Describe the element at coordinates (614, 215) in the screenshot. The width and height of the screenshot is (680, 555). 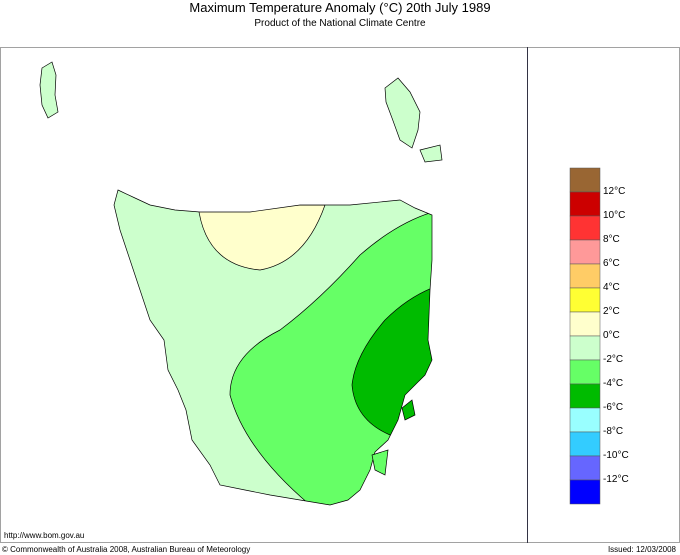
I see `legend-label: 10°C` at that location.